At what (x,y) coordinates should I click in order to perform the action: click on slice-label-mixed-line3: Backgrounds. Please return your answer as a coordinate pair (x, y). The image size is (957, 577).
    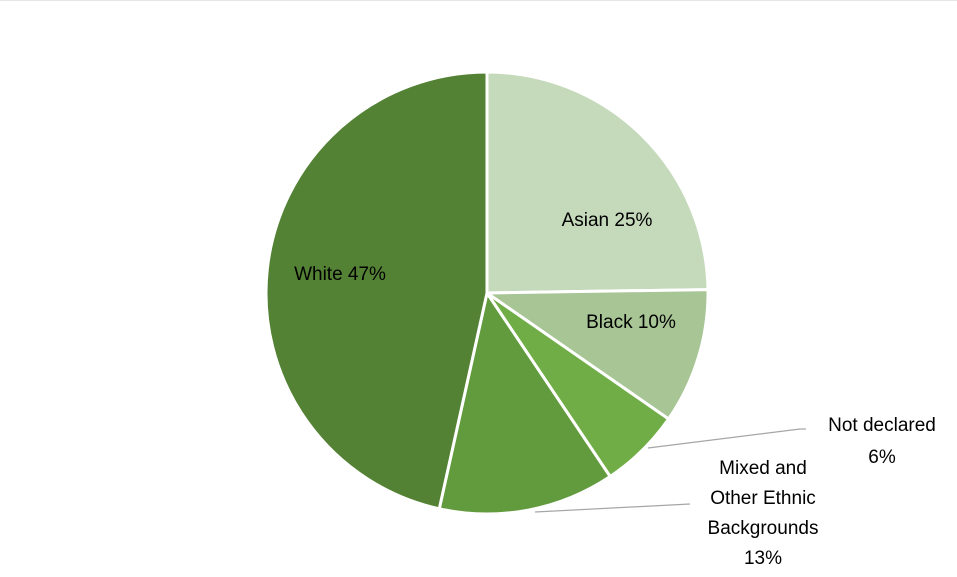
    Looking at the image, I should click on (763, 528).